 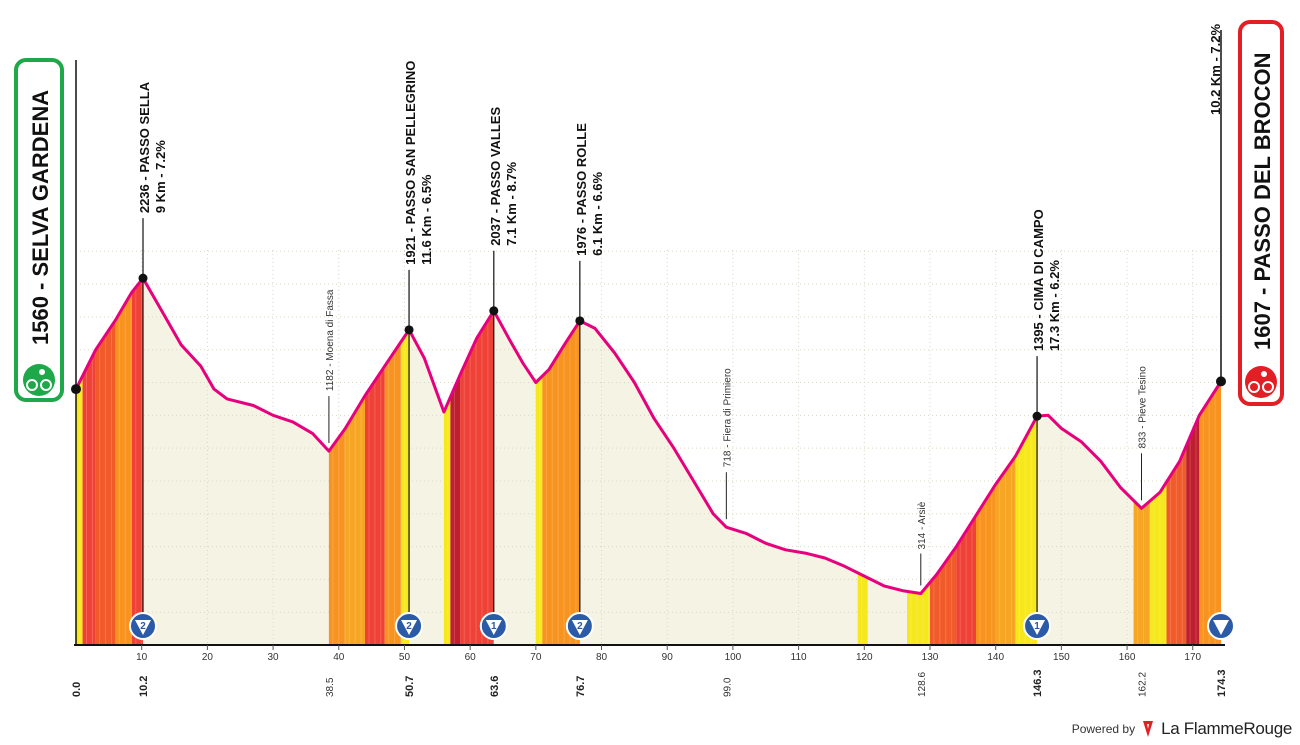 What do you see at coordinates (597, 214) in the screenshot?
I see `climb-stats: 6.1 Km - 6.6%` at bounding box center [597, 214].